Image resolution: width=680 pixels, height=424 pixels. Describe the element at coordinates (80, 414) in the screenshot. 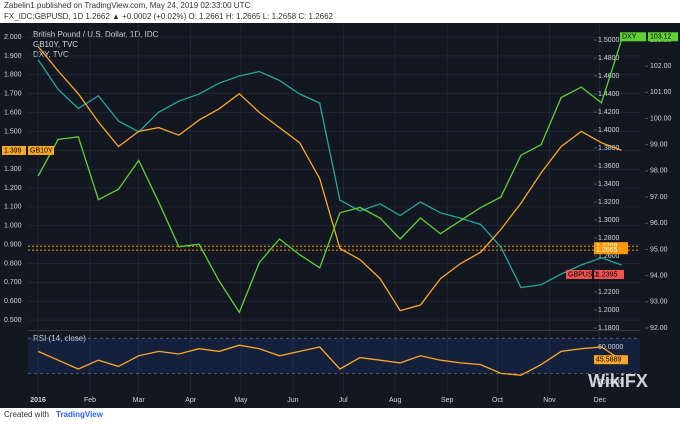

I see `footer-brand: TradingView` at that location.